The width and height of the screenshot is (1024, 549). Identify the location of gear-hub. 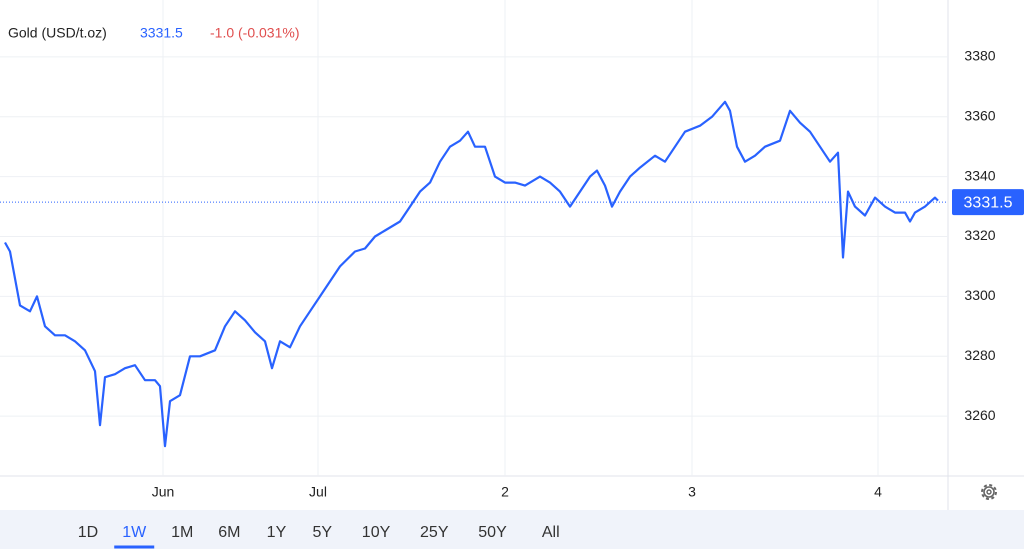
(989, 492).